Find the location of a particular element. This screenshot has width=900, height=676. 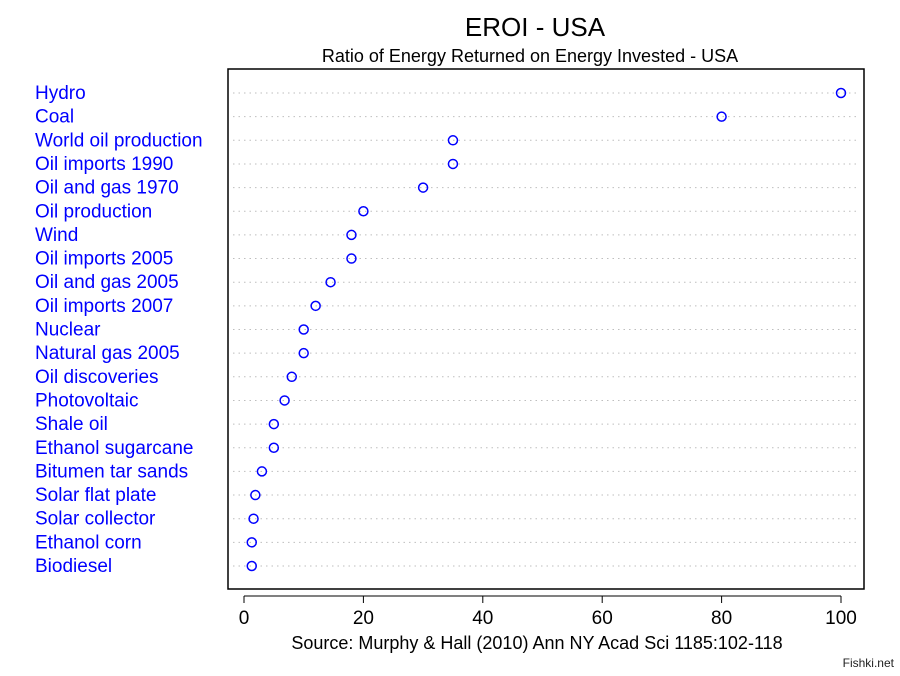

category-label: Wind is located at coordinates (56, 235).